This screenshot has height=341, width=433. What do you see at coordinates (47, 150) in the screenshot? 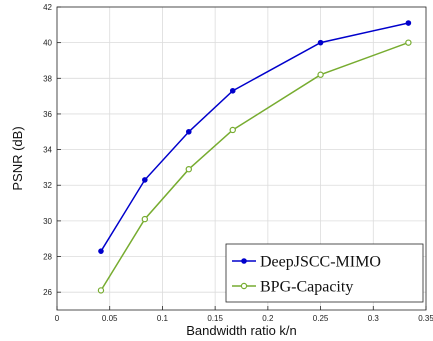
I see `y-tick-label: 34` at bounding box center [47, 150].